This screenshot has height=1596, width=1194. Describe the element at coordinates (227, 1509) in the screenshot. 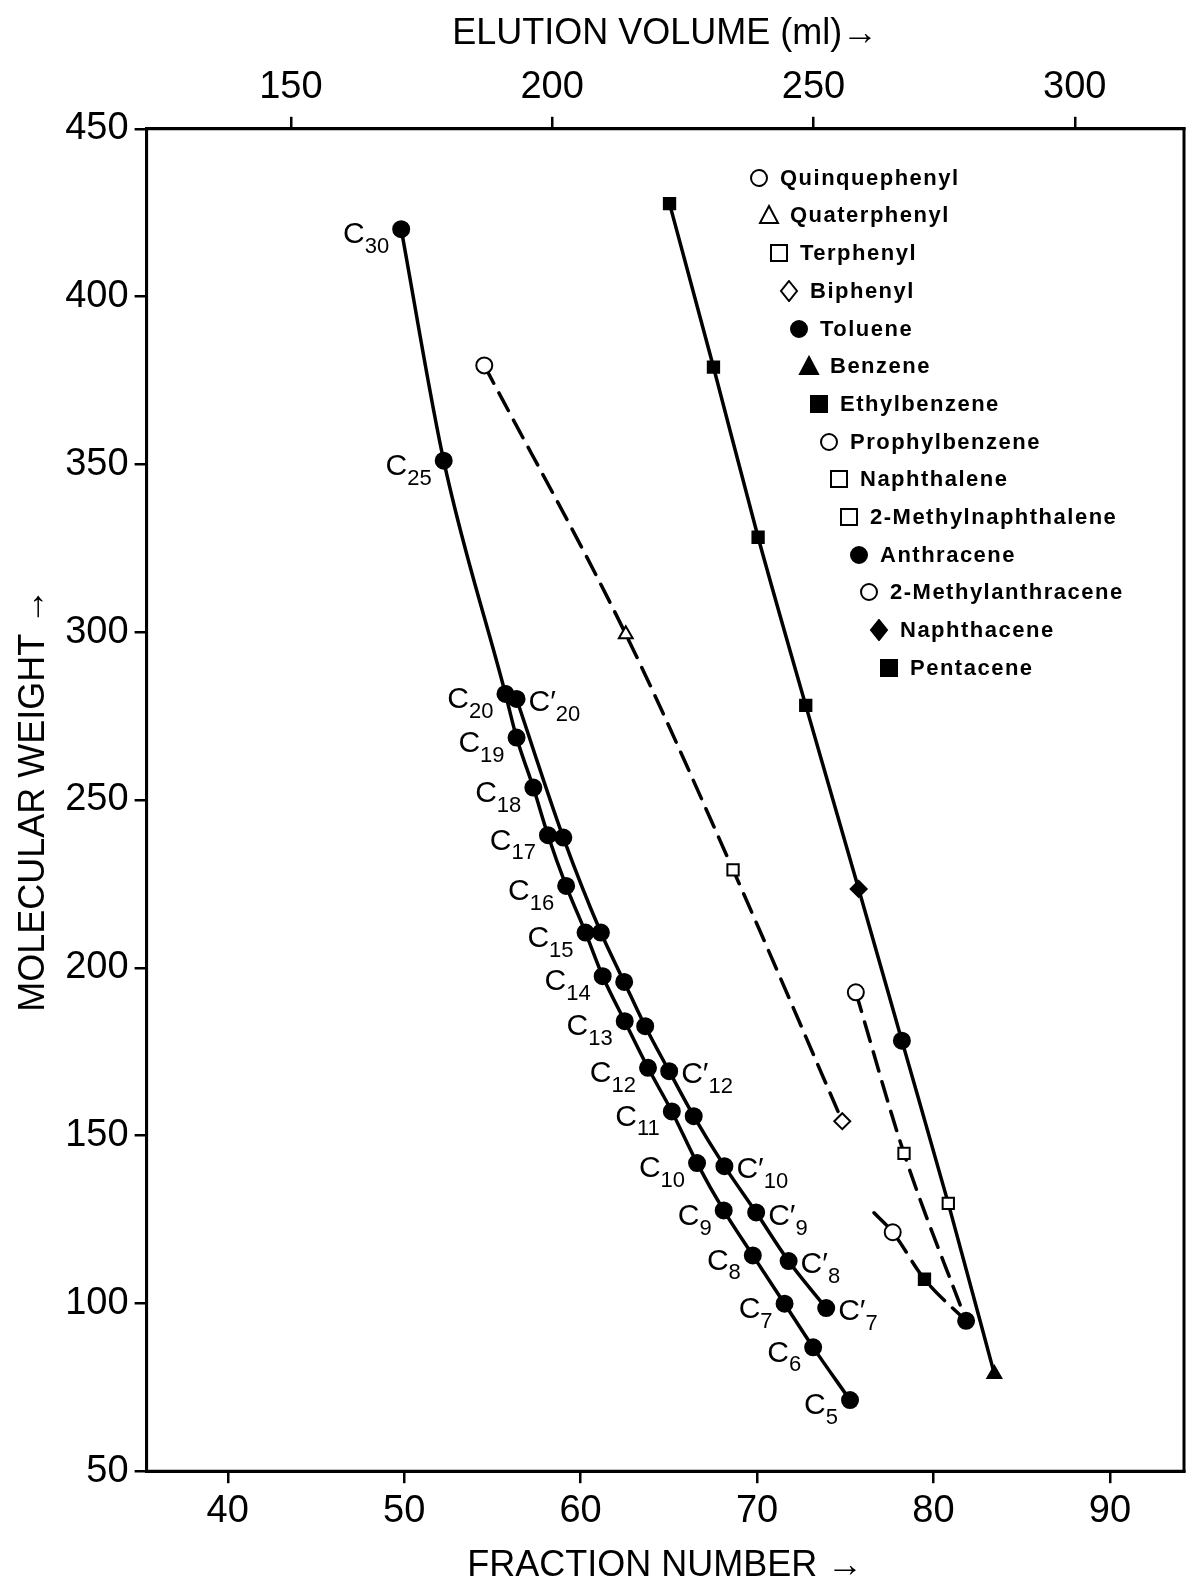

I see `x-tick-label: 40` at that location.